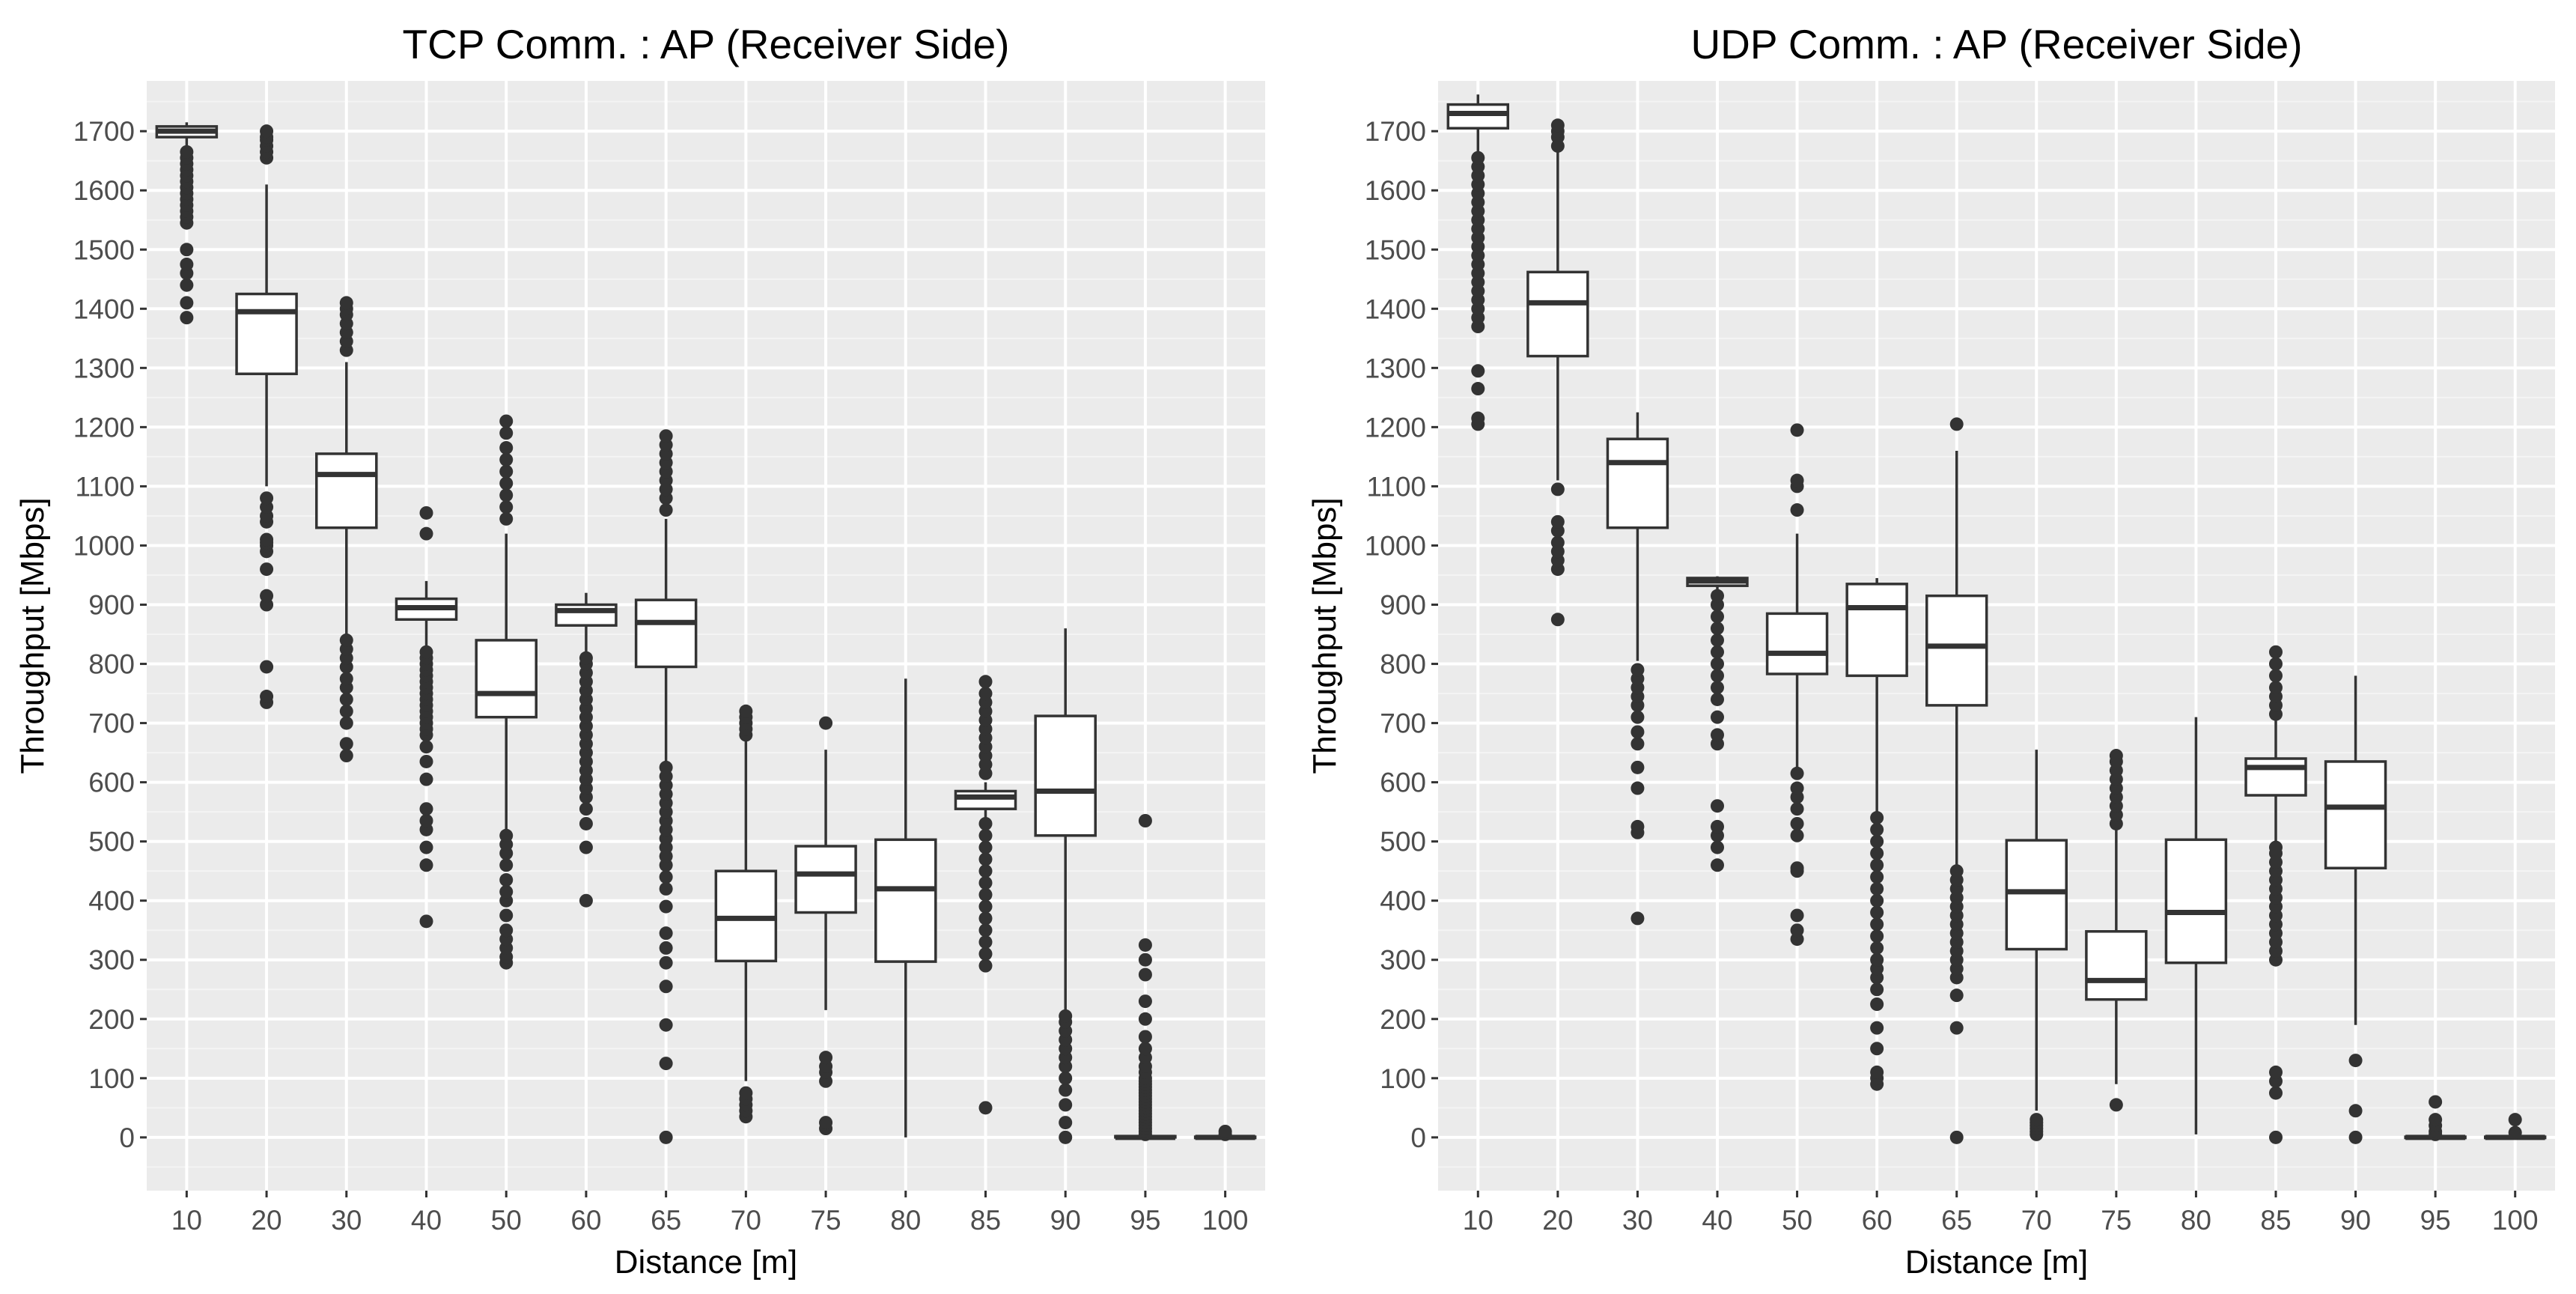 This screenshot has height=1294, width=2576. I want to click on udp-x-tick-label: 30, so click(1637, 1220).